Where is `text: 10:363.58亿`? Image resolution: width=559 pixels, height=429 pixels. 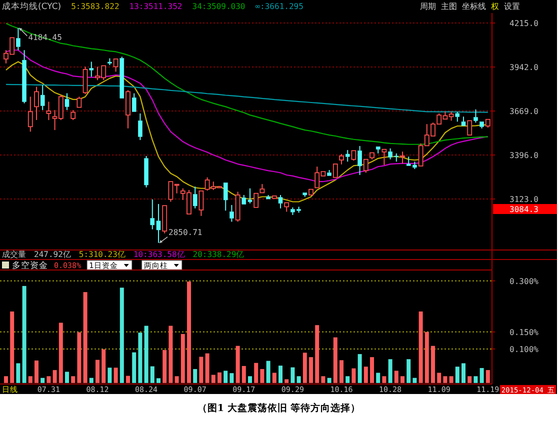
text: 10:363.58亿 is located at coordinates (159, 254).